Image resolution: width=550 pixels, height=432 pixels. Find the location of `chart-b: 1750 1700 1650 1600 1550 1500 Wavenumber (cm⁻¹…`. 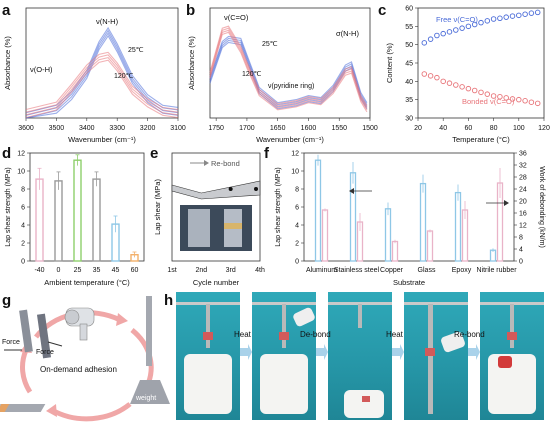

chart-b: 1750 1700 1650 1600 1550 1500 Wavenumber (cm⁻¹… is located at coordinates (282, 75).